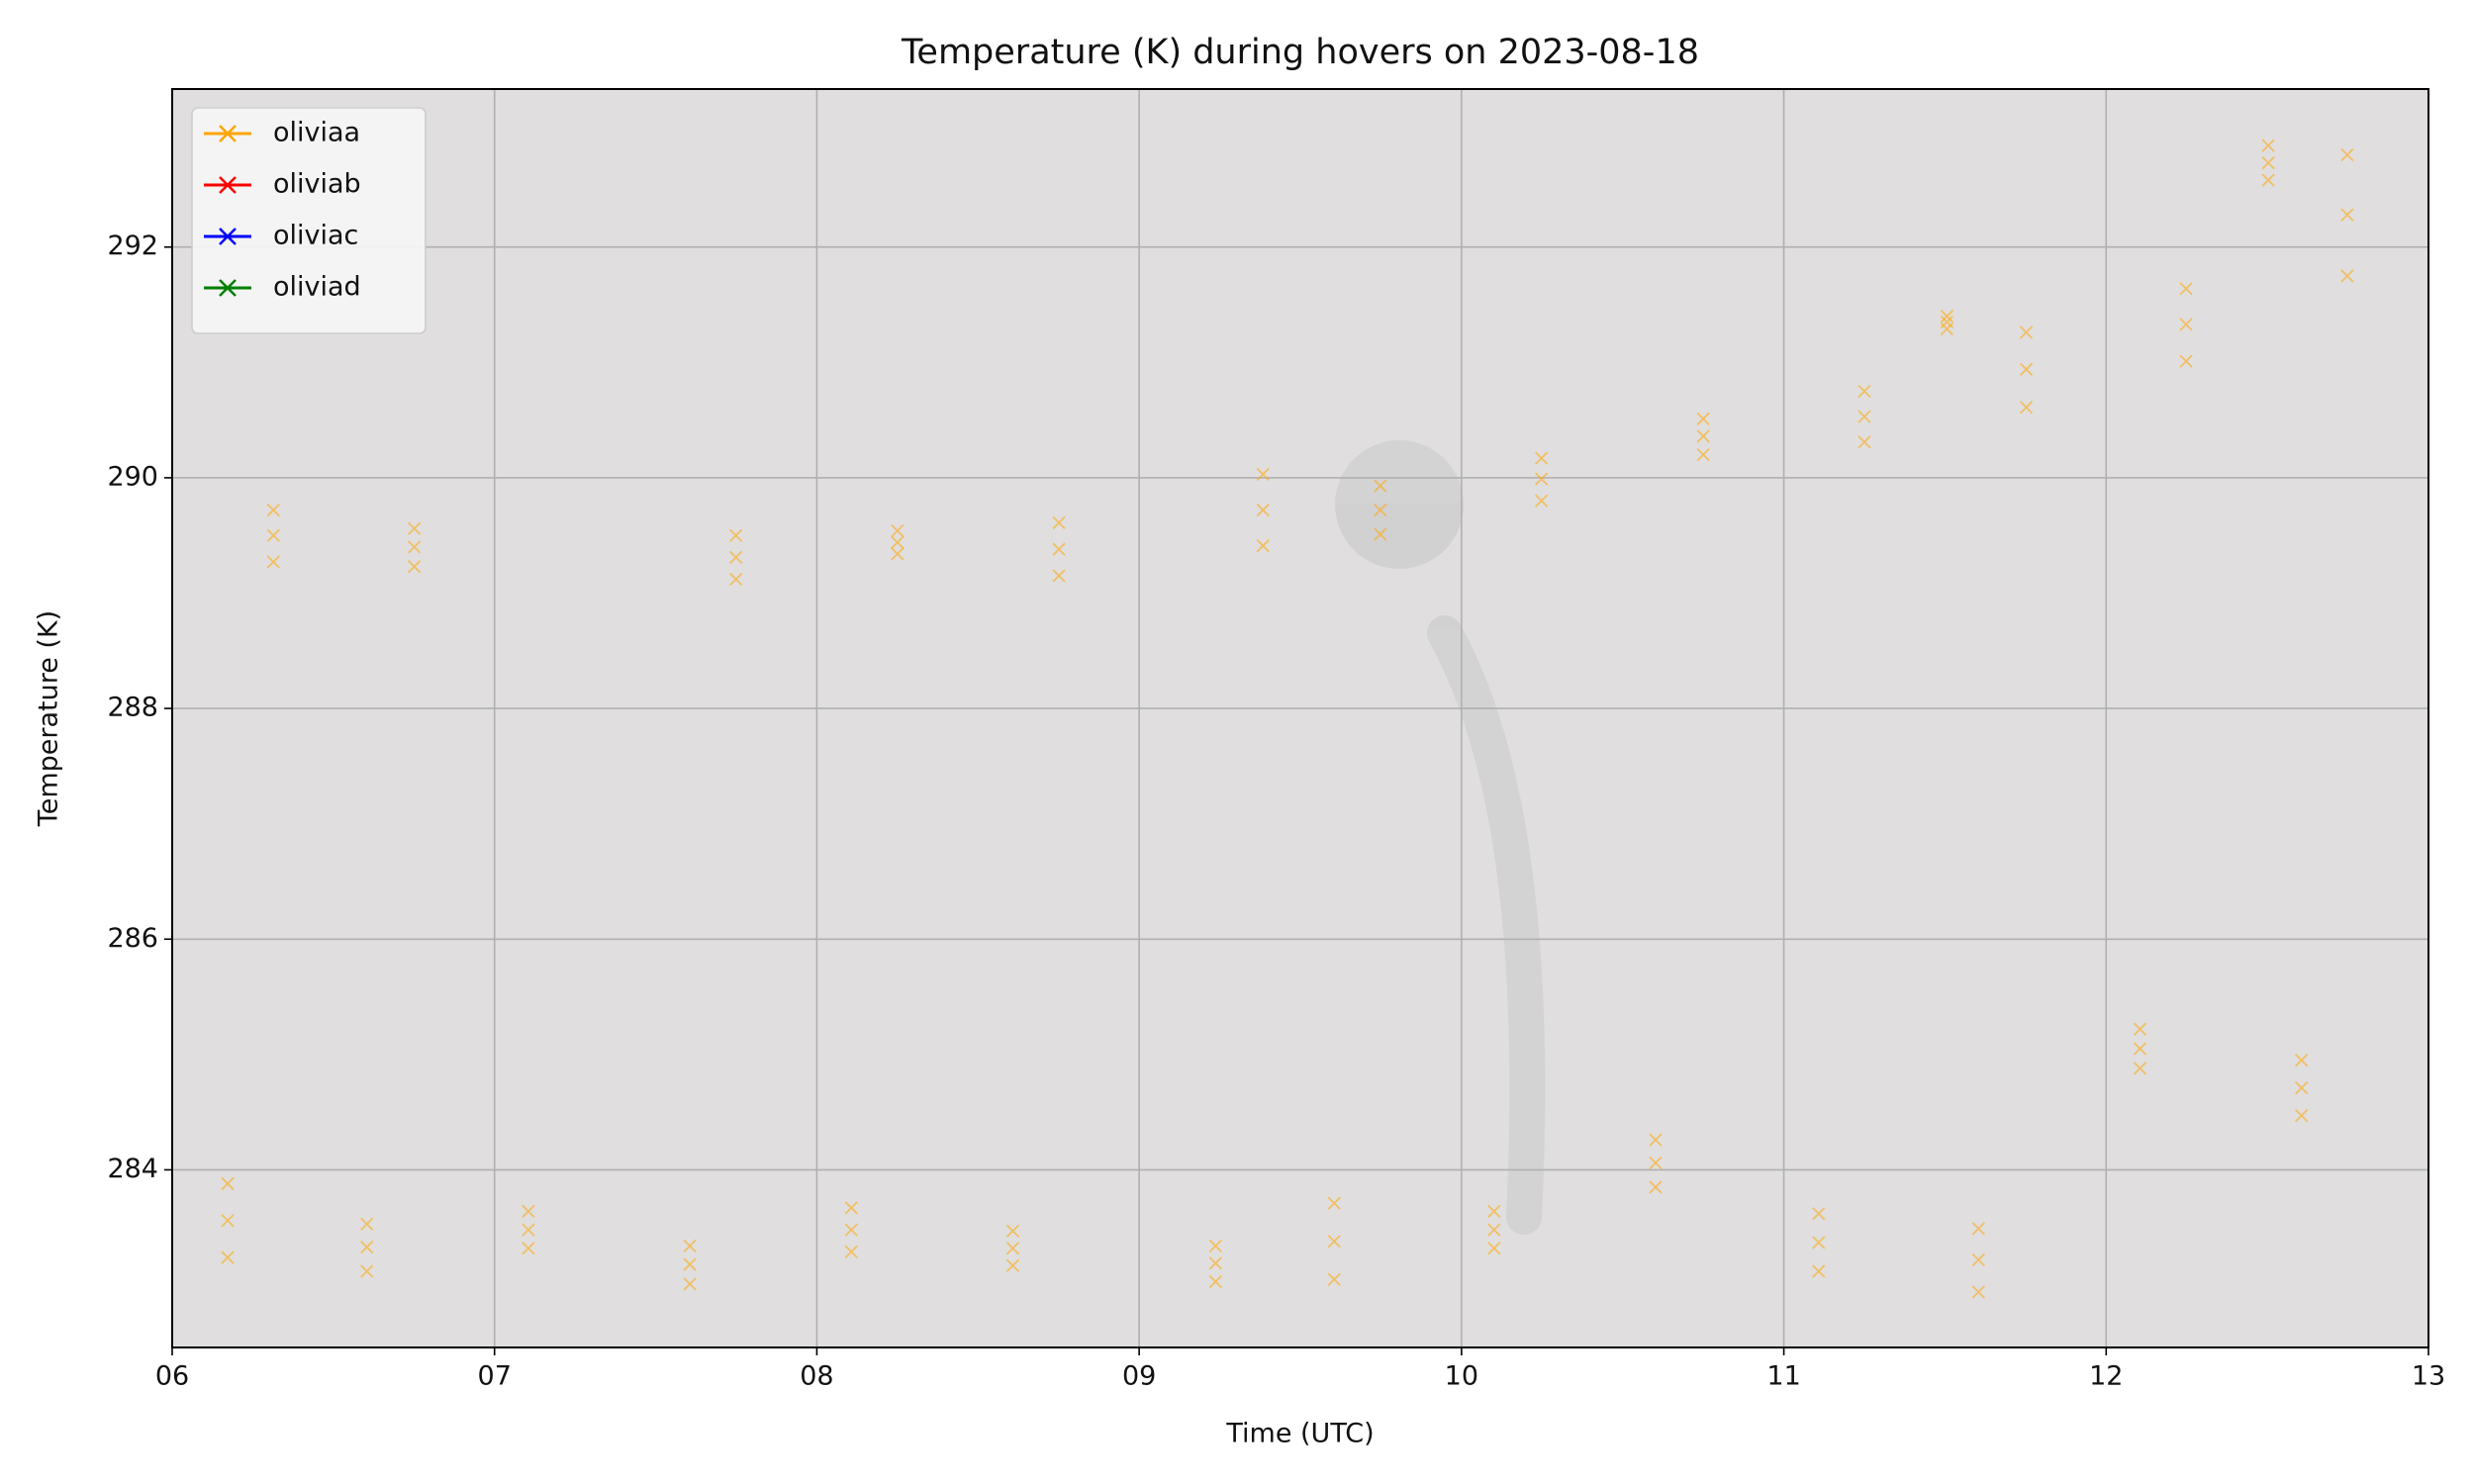 The width and height of the screenshot is (2474, 1484). Describe the element at coordinates (1461, 1376) in the screenshot. I see `x-tick-label: 10` at that location.